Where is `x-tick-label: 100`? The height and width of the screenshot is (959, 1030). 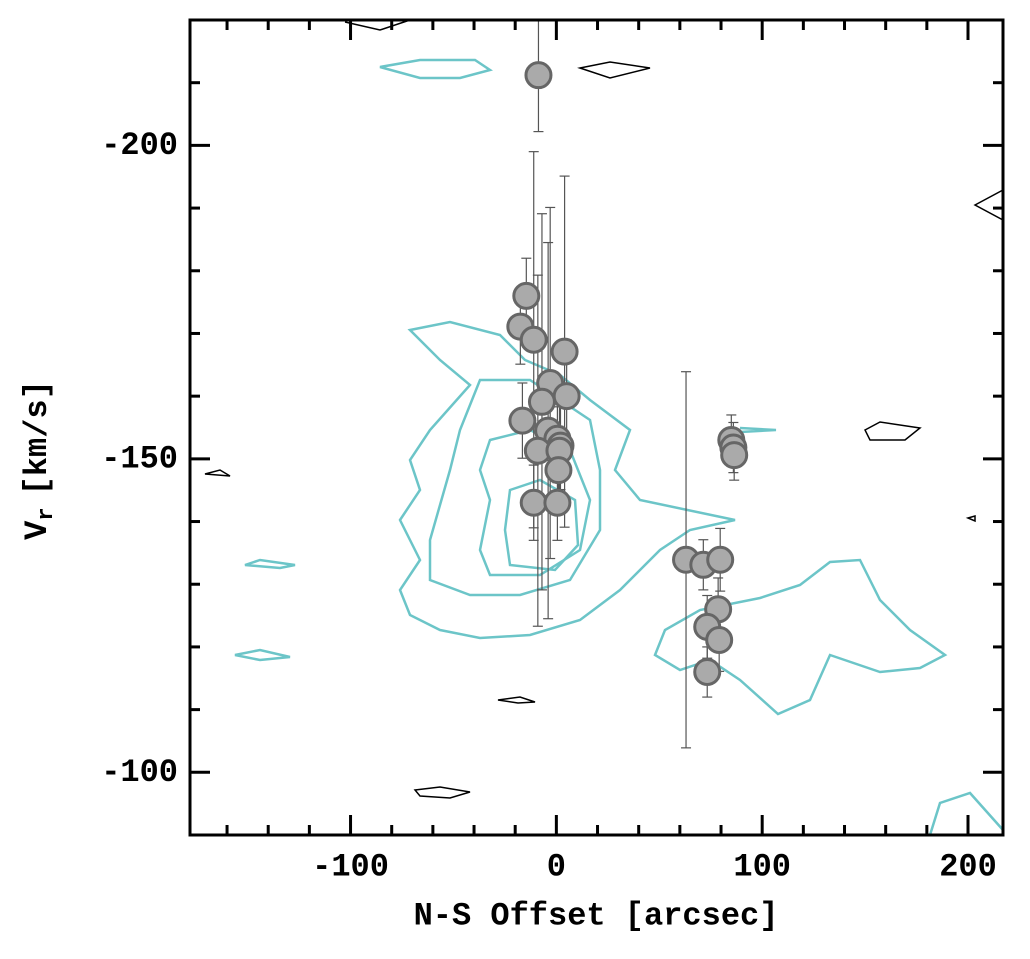 x-tick-label: 100 is located at coordinates (762, 866).